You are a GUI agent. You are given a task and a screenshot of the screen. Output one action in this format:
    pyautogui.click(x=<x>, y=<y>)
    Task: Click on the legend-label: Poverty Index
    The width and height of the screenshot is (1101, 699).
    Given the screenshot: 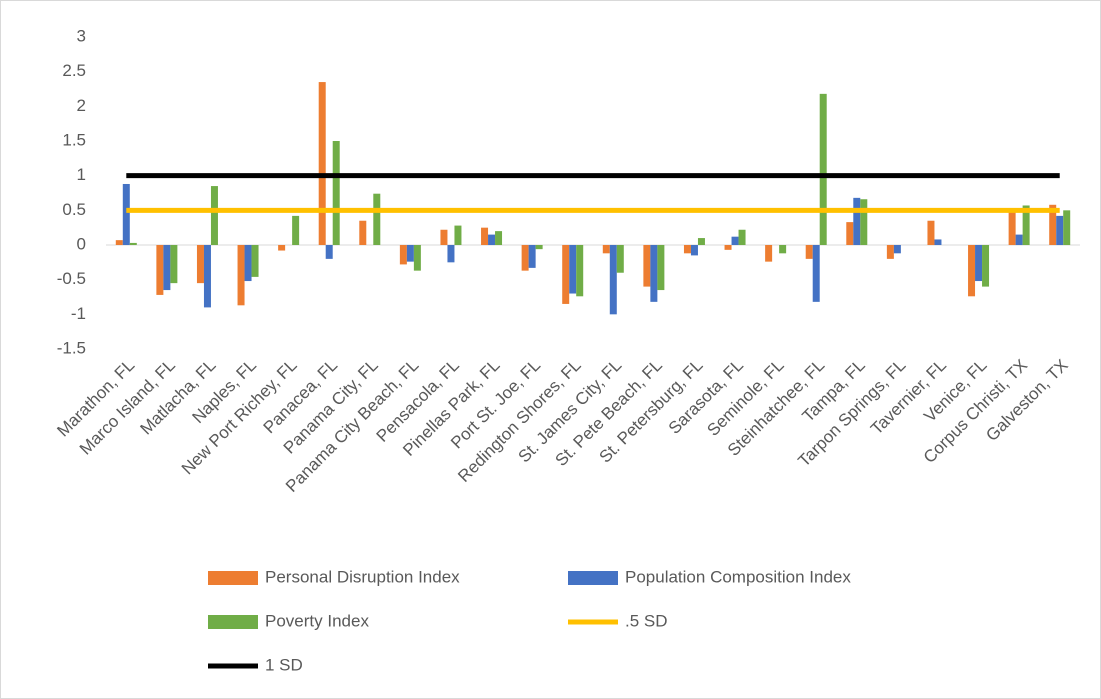 What is the action you would take?
    pyautogui.click(x=317, y=620)
    